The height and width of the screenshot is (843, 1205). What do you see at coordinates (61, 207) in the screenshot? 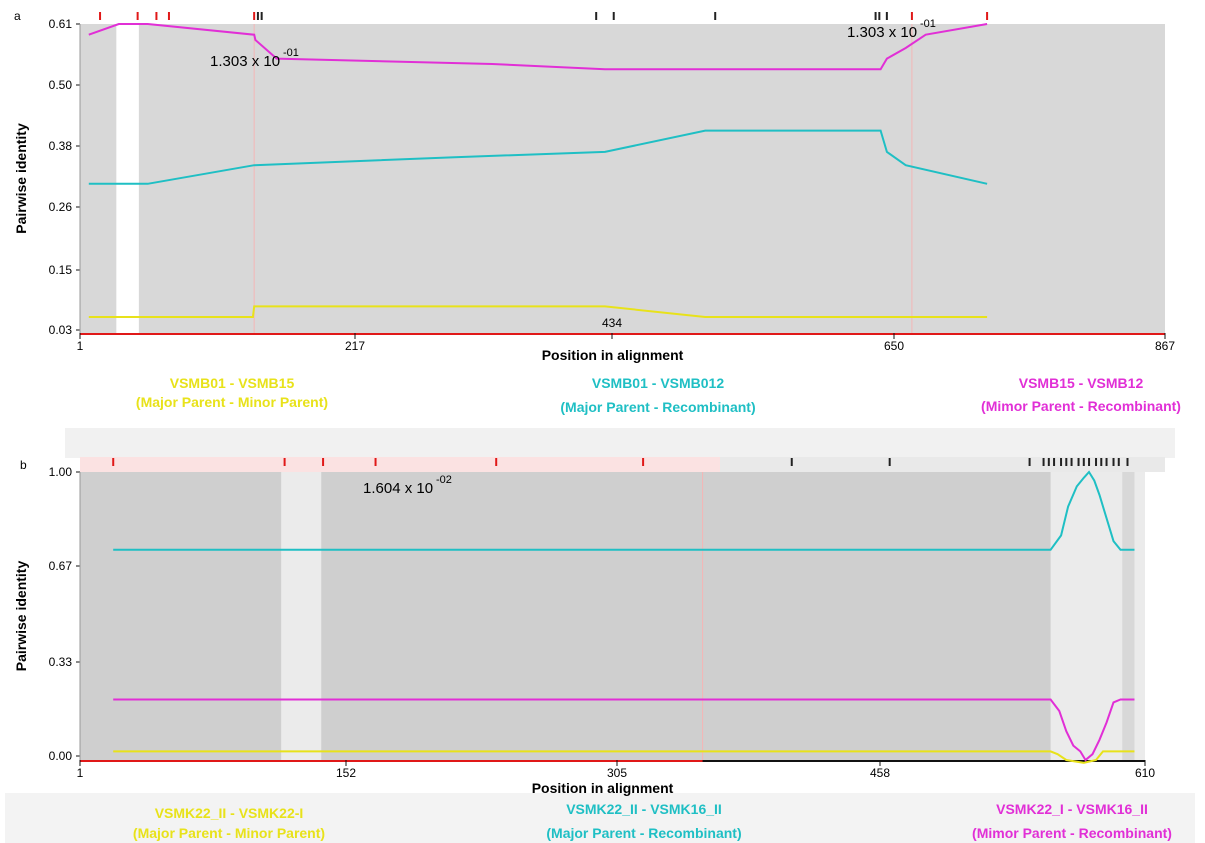
I see `y-tick-label: 0.26` at bounding box center [61, 207].